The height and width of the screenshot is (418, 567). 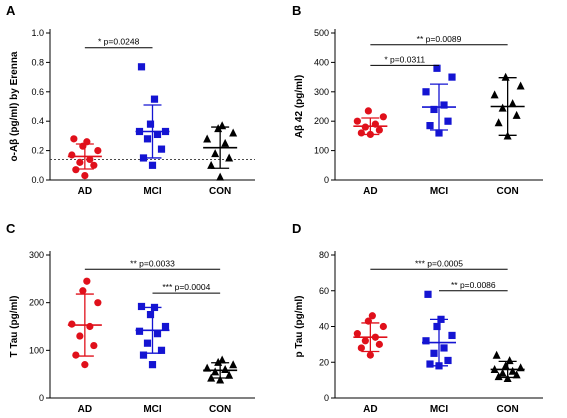 What do you see at coordinates (324, 362) in the screenshot?
I see `y-tick-label: 20` at bounding box center [324, 362].